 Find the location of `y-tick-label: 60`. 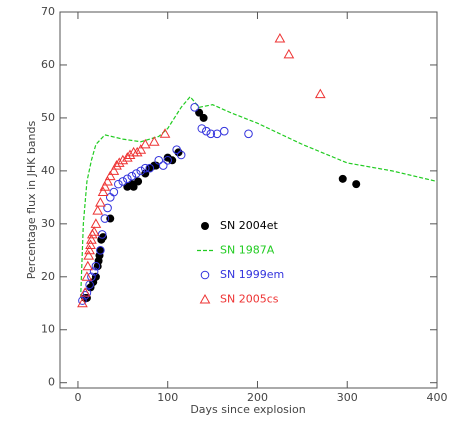

y-tick-label: 60 is located at coordinates (48, 64).